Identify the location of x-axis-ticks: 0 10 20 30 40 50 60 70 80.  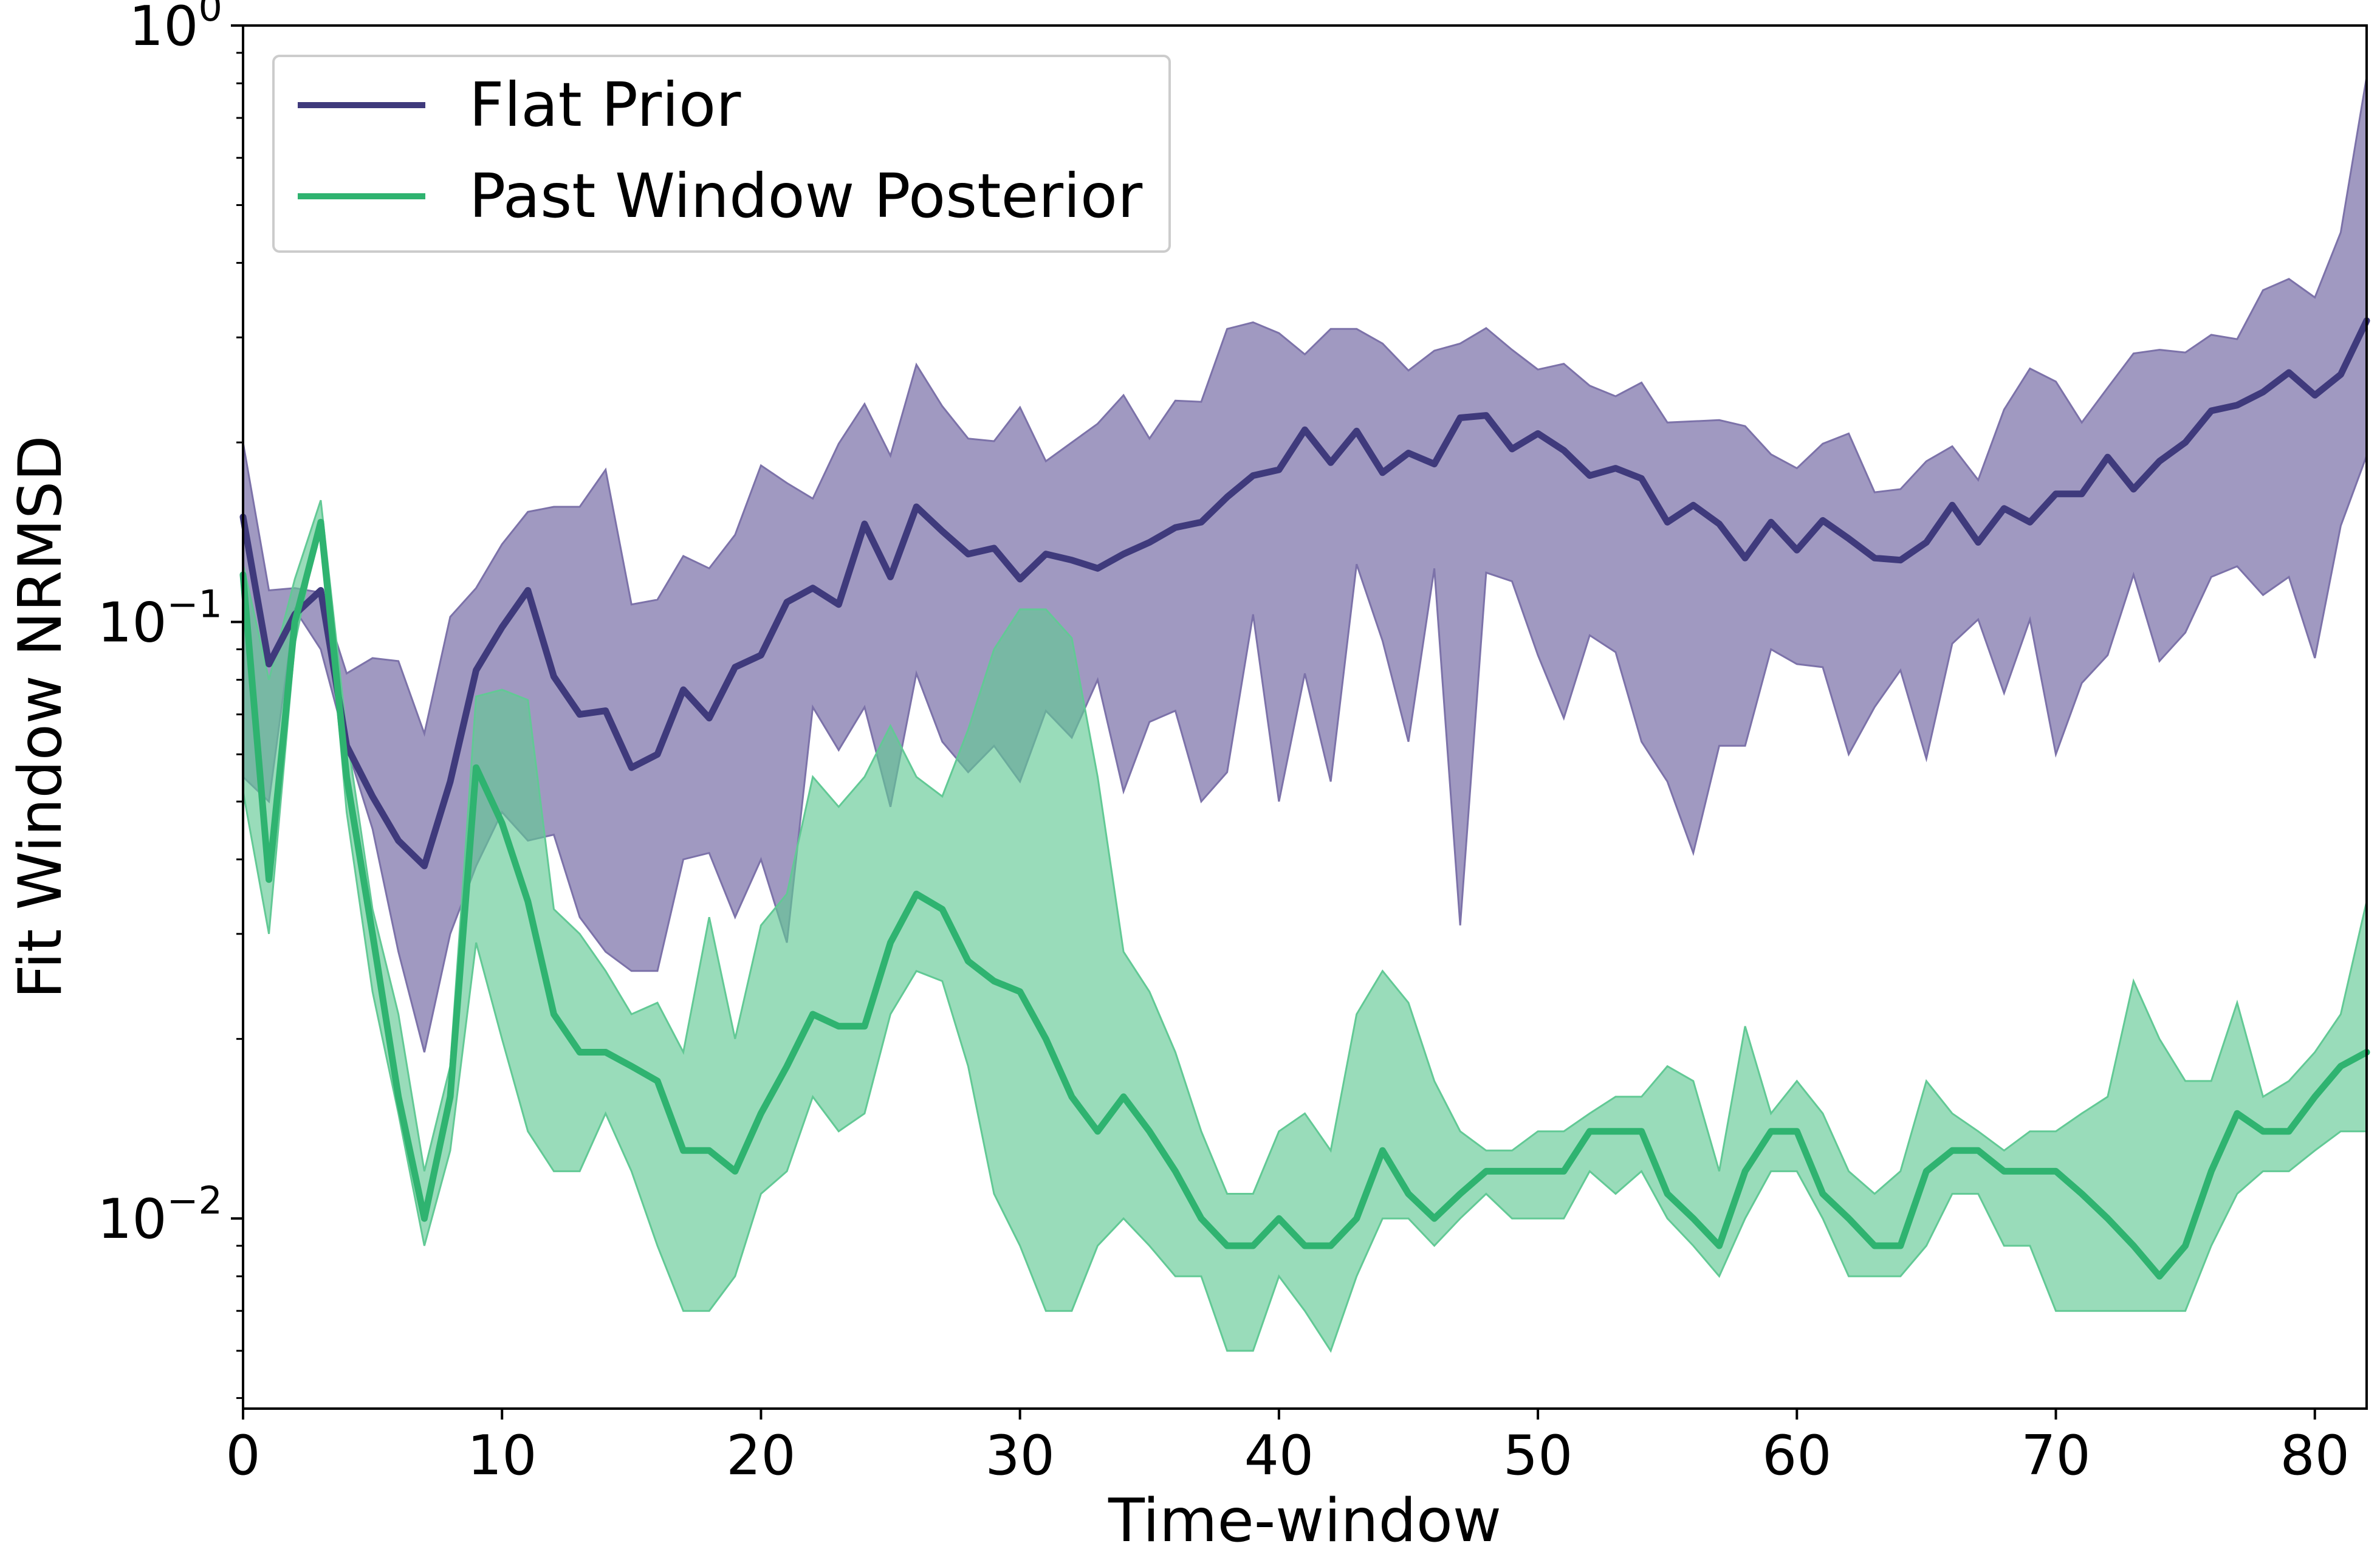
(1287, 1448).